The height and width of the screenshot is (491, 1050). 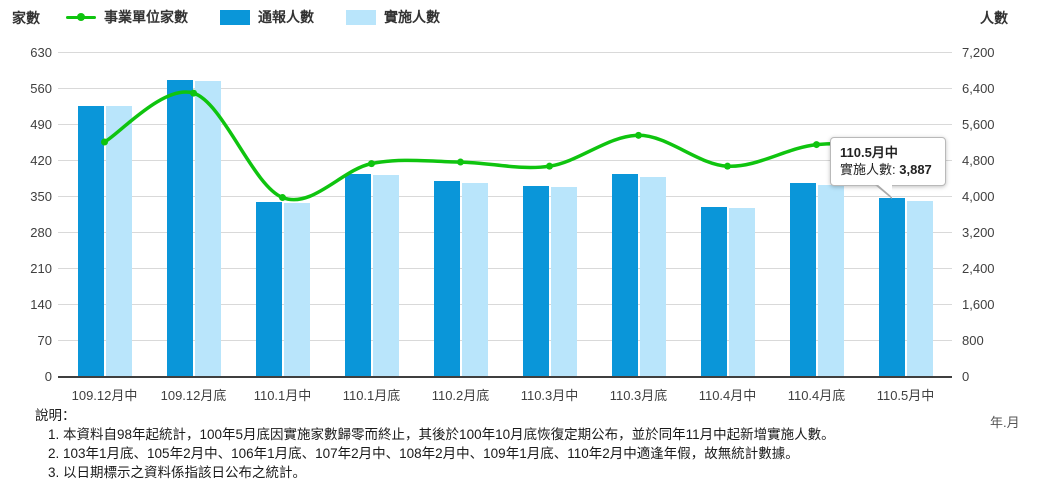 I want to click on y-tick-right: 0, so click(x=966, y=376).